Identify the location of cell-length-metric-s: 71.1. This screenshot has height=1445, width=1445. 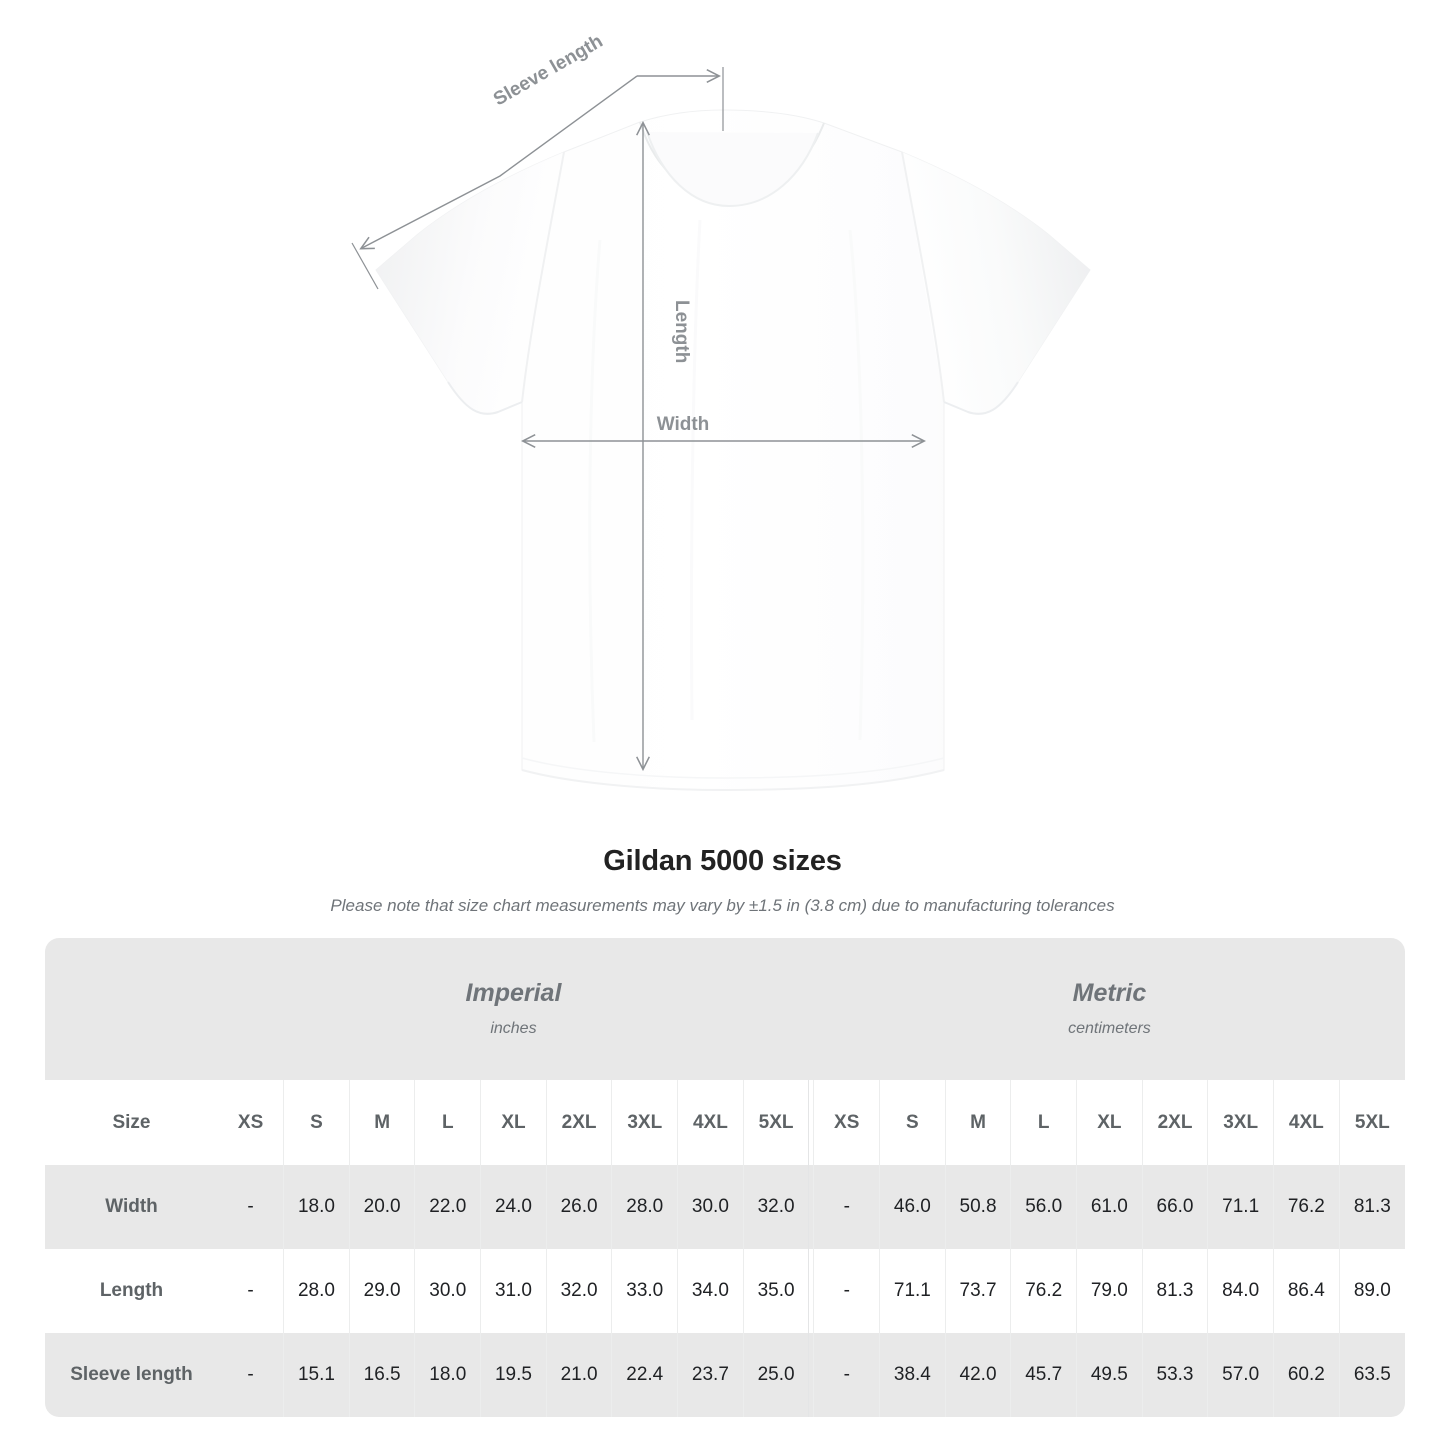
(912, 1291).